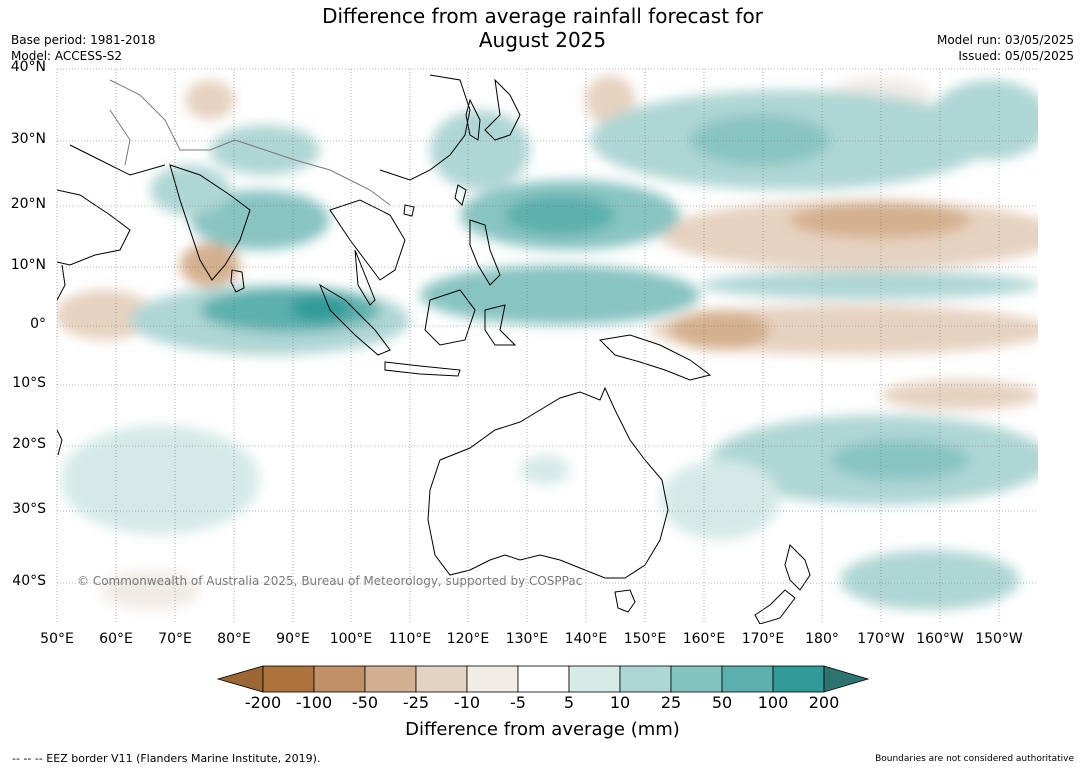  What do you see at coordinates (704, 639) in the screenshot?
I see `longitude-label: 160°E` at bounding box center [704, 639].